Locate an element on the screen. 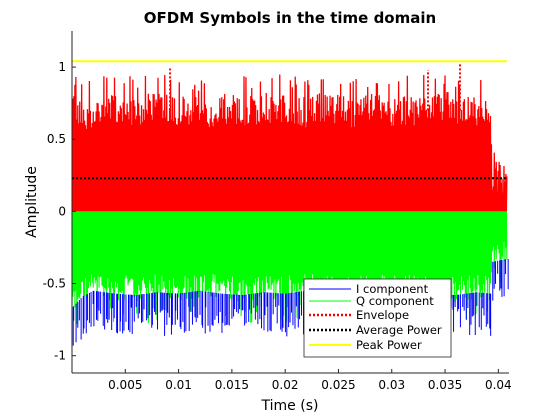  y-tick-label: 0 is located at coordinates (62, 211).